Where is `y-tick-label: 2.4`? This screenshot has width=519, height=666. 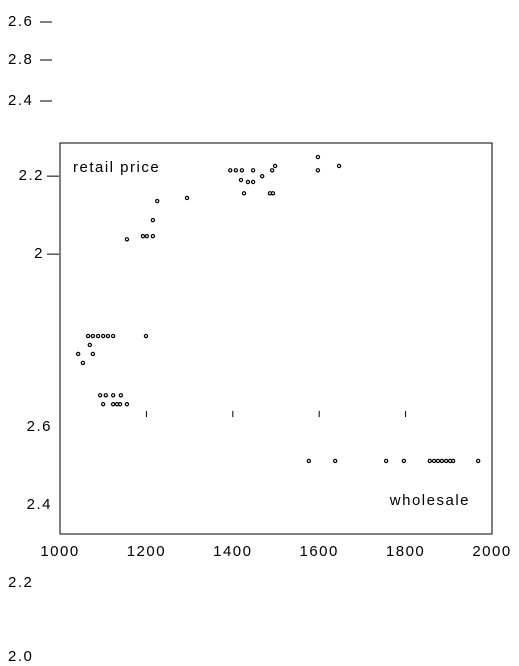 y-tick-label: 2.4 is located at coordinates (39, 504).